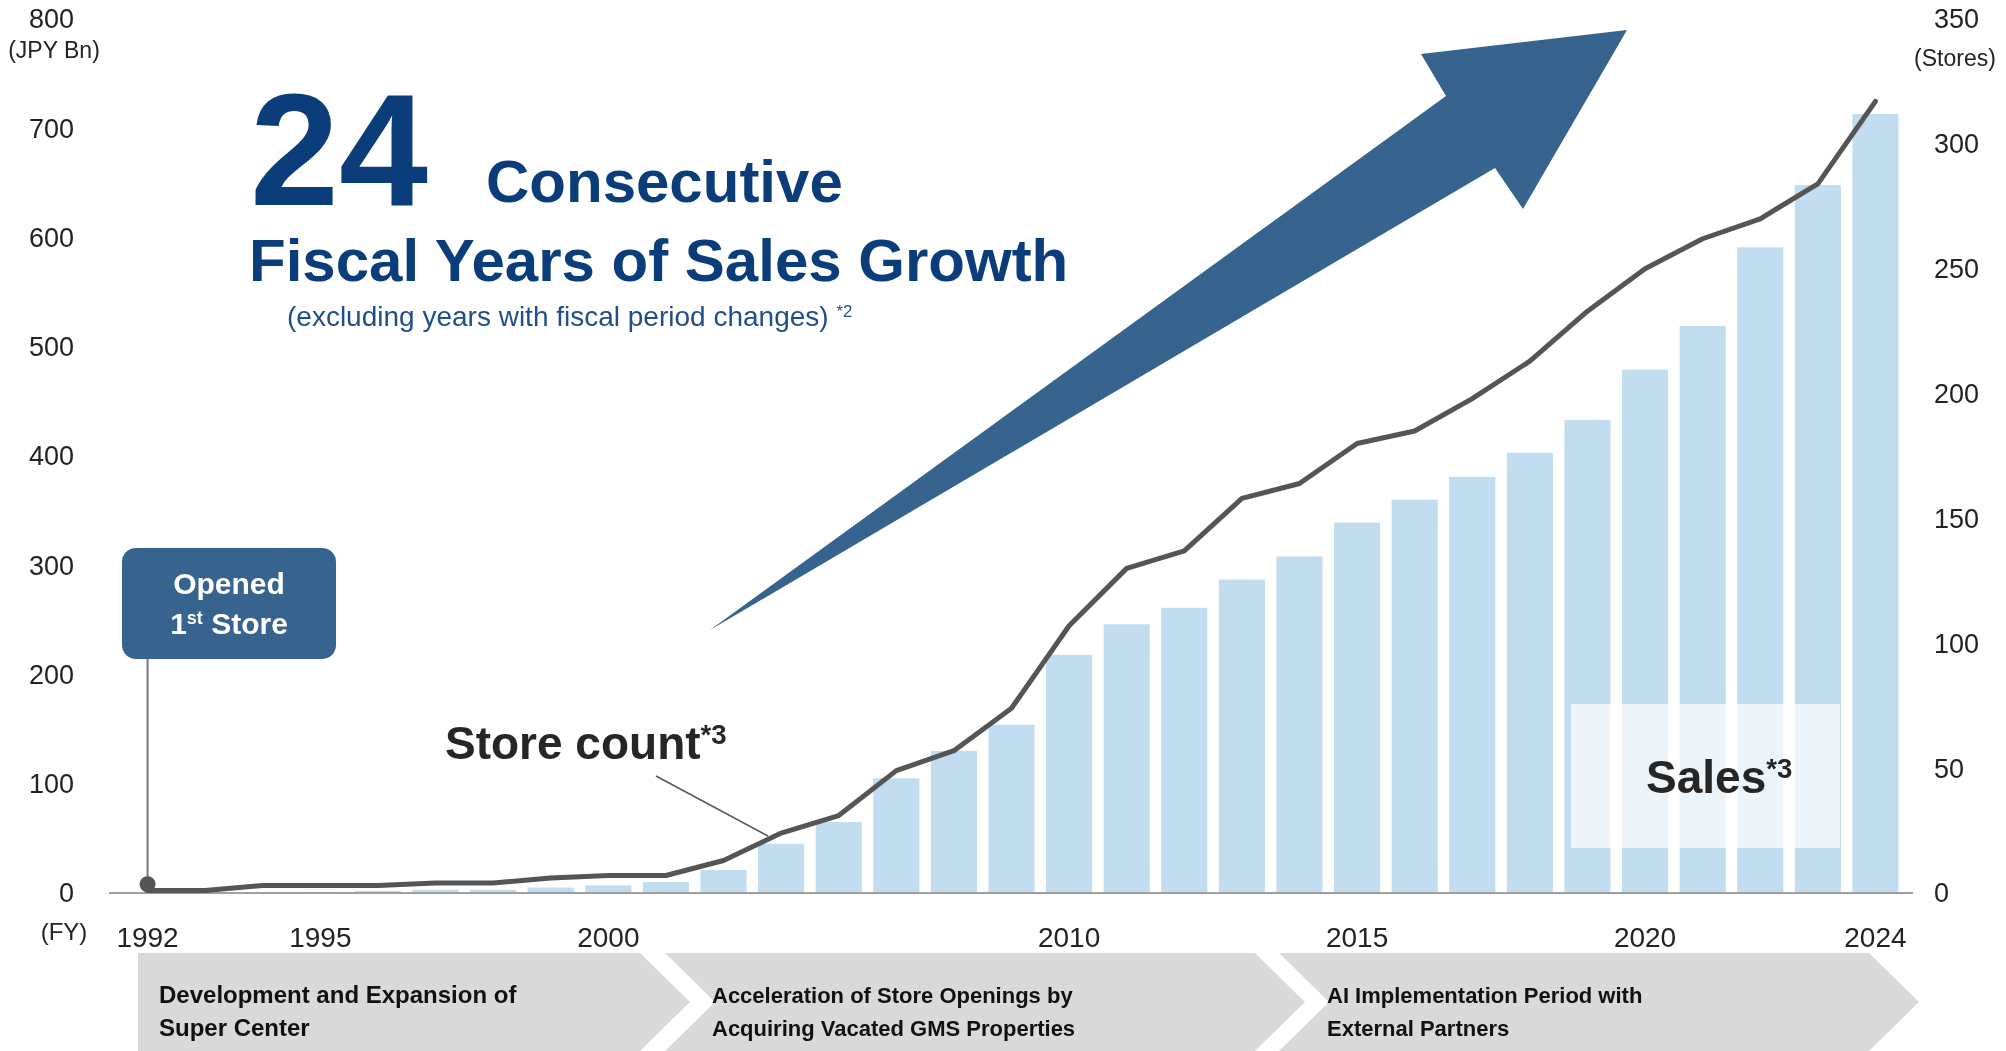  I want to click on text: Acceleration of Store Openings by Acquiring Vacated GMS Properties, so click(894, 1012).